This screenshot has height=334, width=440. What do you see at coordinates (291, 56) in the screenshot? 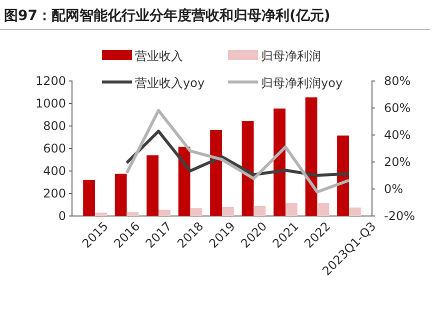
I see `legend-label: 归母净利润` at bounding box center [291, 56].